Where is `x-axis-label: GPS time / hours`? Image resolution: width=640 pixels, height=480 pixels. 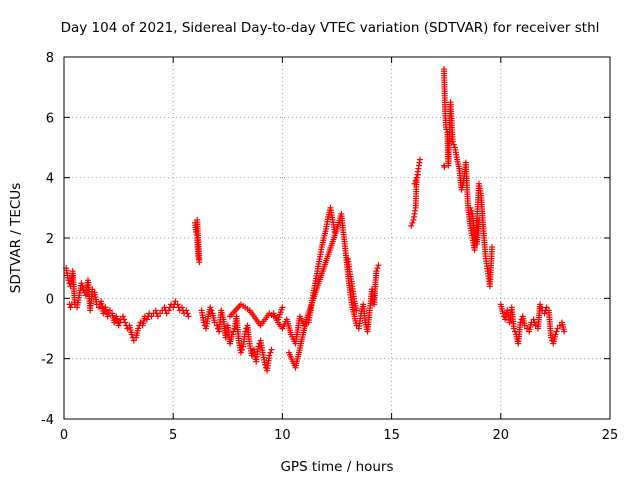 x-axis-label: GPS time / hours is located at coordinates (336, 467).